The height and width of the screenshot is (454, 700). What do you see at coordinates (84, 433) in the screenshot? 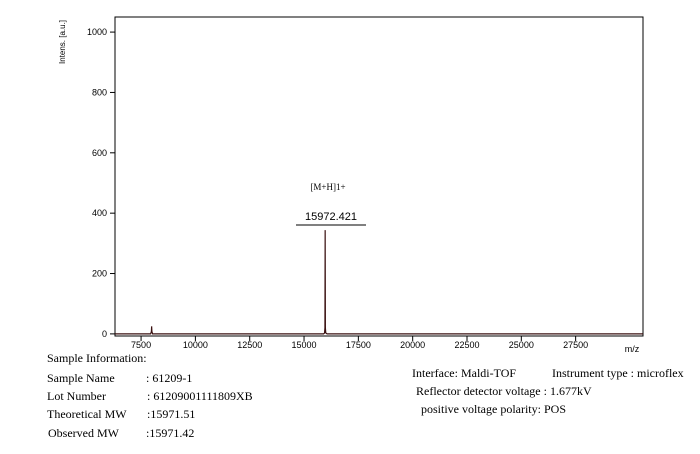
I see `info-label: Observed MW` at bounding box center [84, 433].